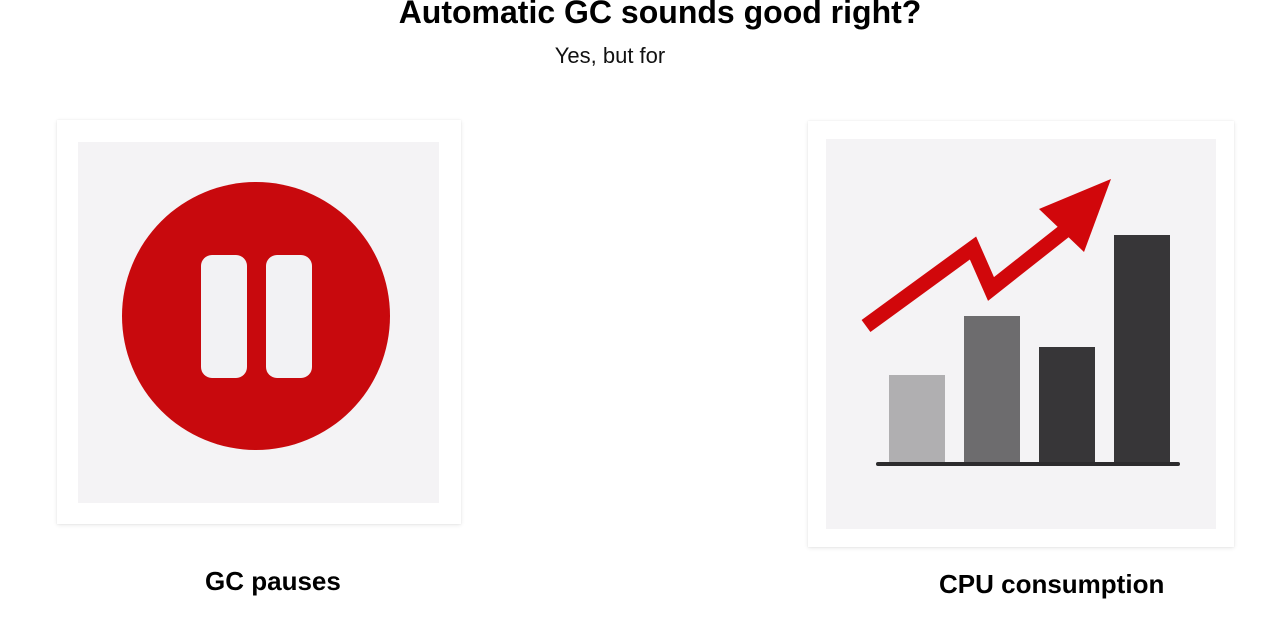 The image size is (1281, 642). I want to click on pause-icon, so click(256, 316).